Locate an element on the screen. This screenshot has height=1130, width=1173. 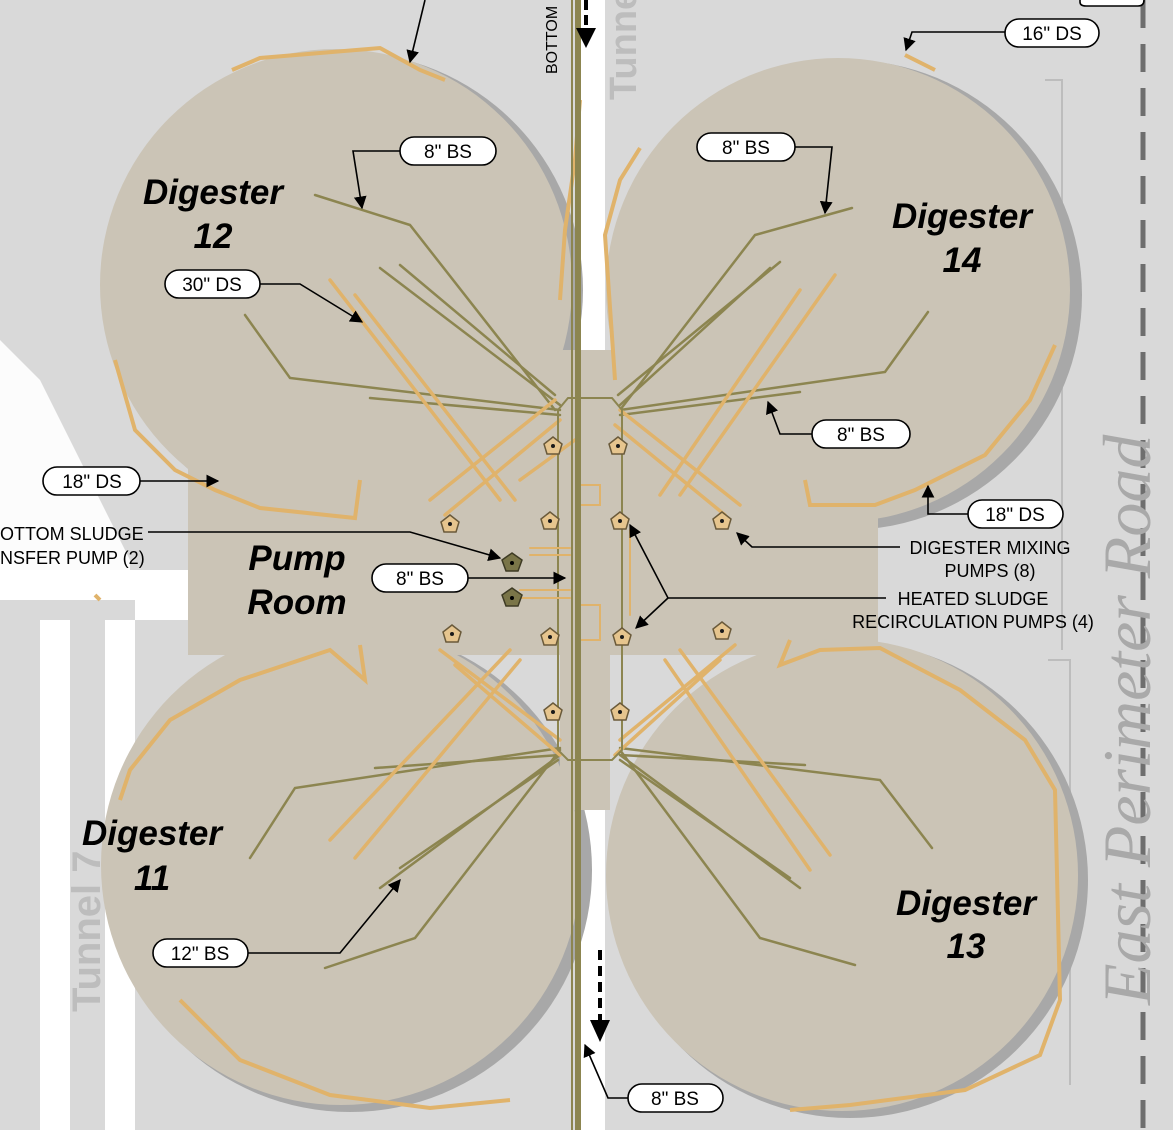
digester-13-number: 13 is located at coordinates (966, 946).